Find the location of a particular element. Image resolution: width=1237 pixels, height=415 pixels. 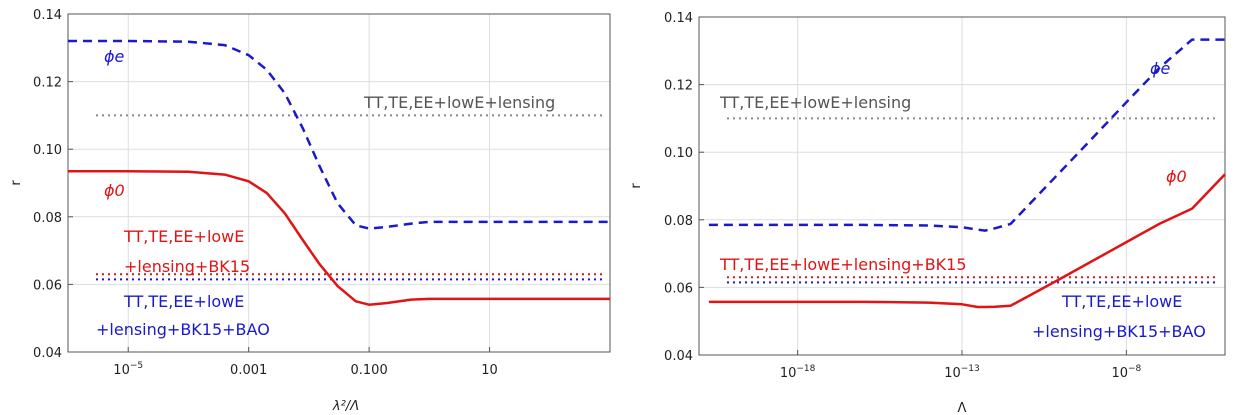

right-y-tick-label: 0.04 is located at coordinates (678, 356).